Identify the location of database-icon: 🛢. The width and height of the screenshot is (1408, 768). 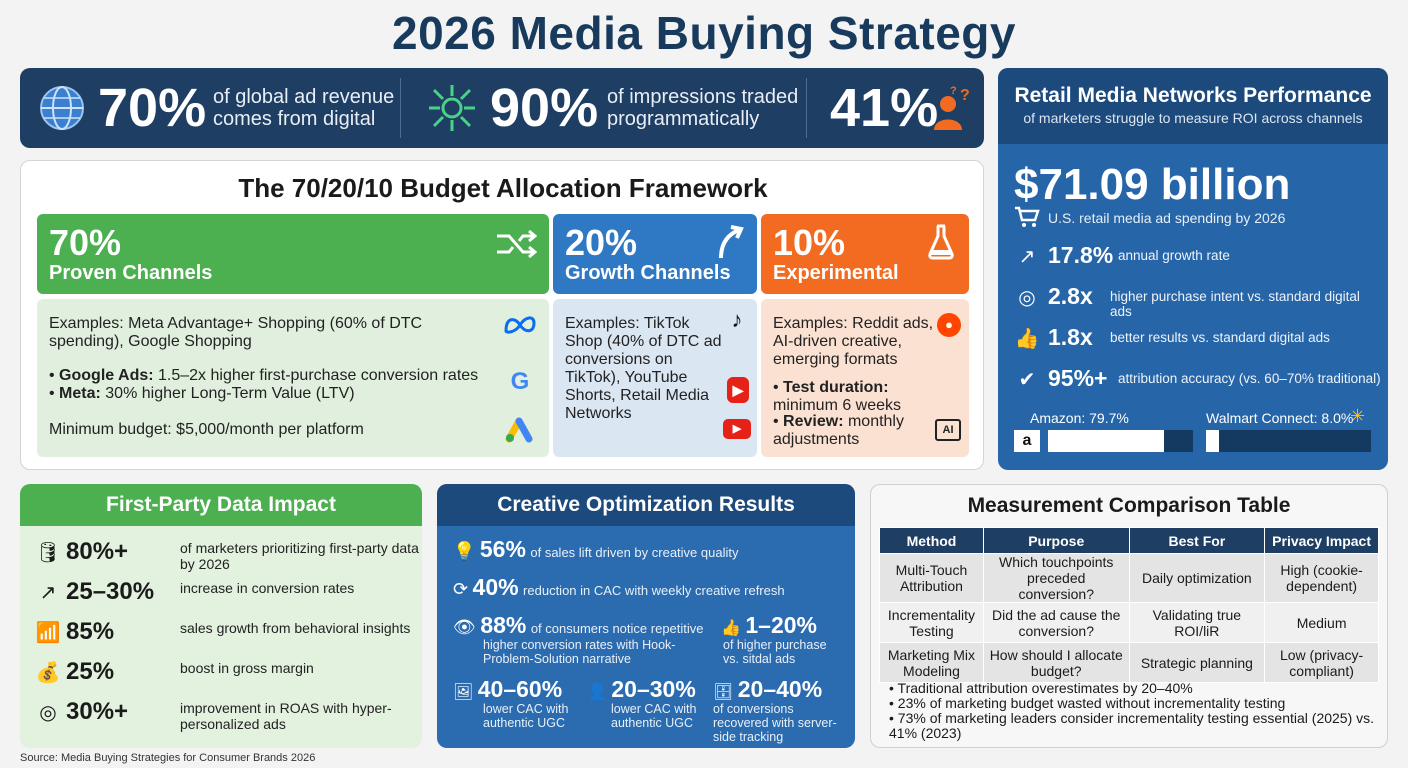
(48, 553).